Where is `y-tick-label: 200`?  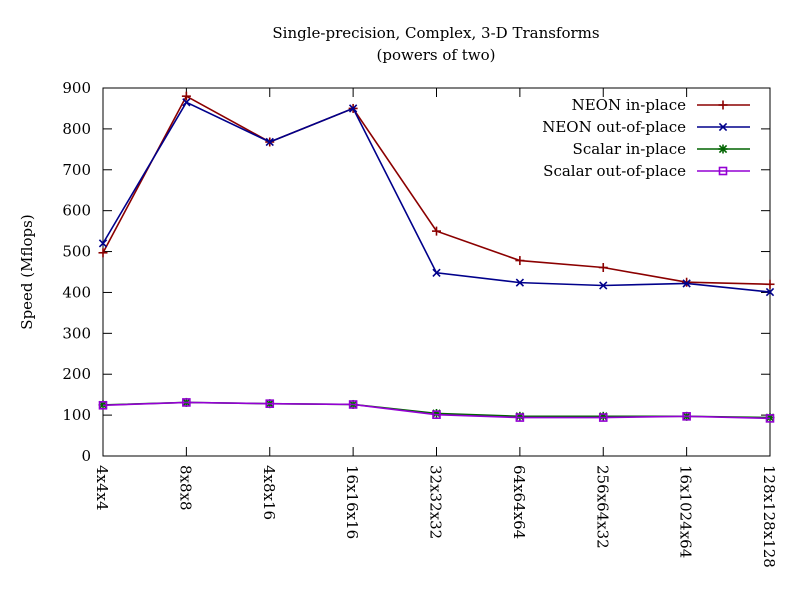
y-tick-label: 200 is located at coordinates (76, 374).